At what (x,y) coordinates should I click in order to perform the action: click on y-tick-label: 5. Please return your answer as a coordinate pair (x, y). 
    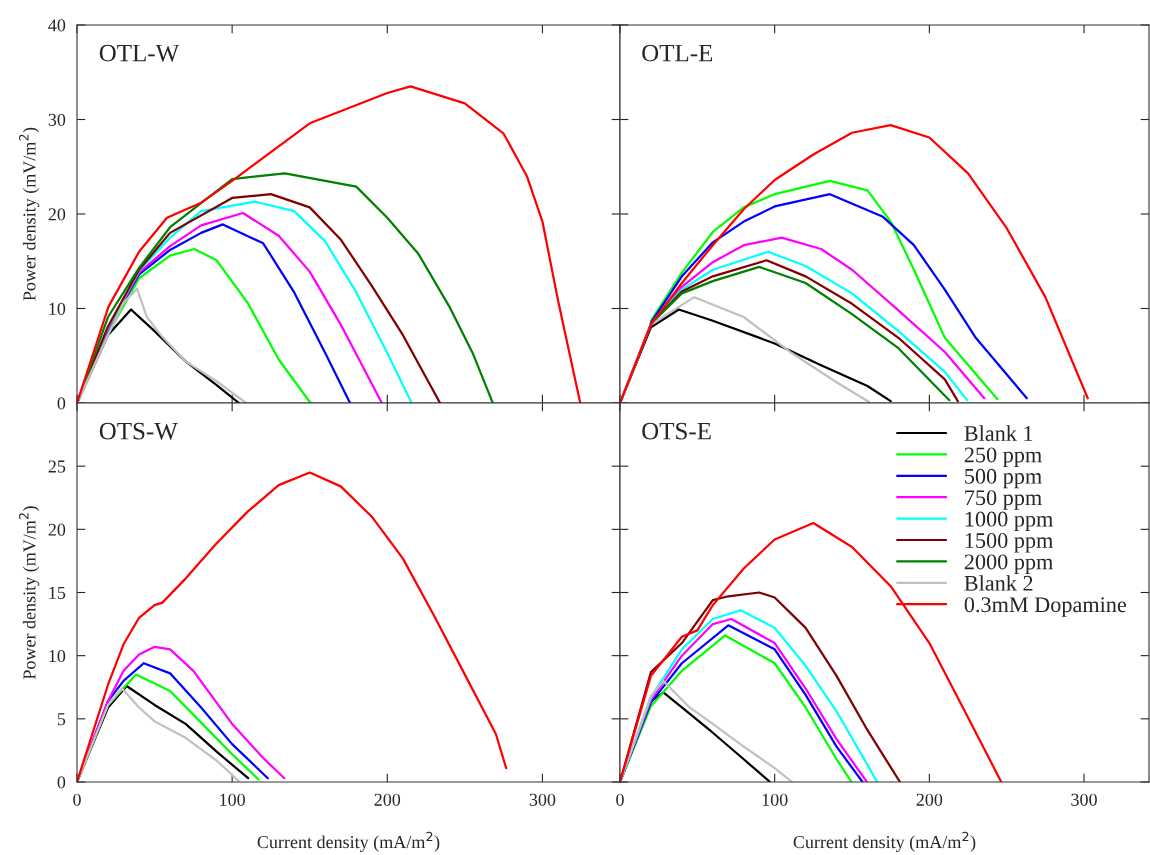
    Looking at the image, I should click on (61, 719).